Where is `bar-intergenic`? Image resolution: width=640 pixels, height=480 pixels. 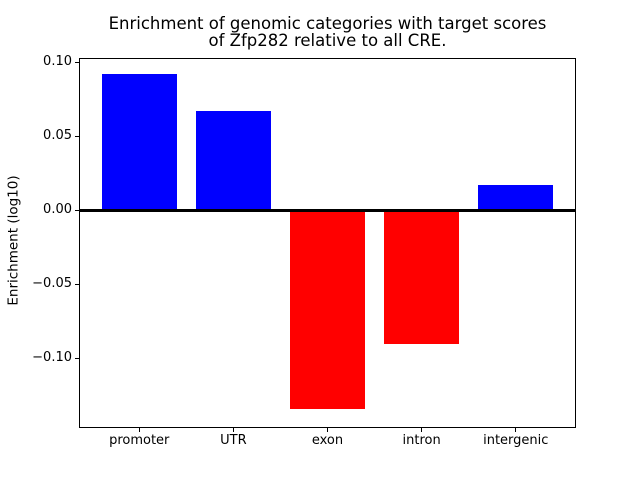
bar-intergenic is located at coordinates (516, 198).